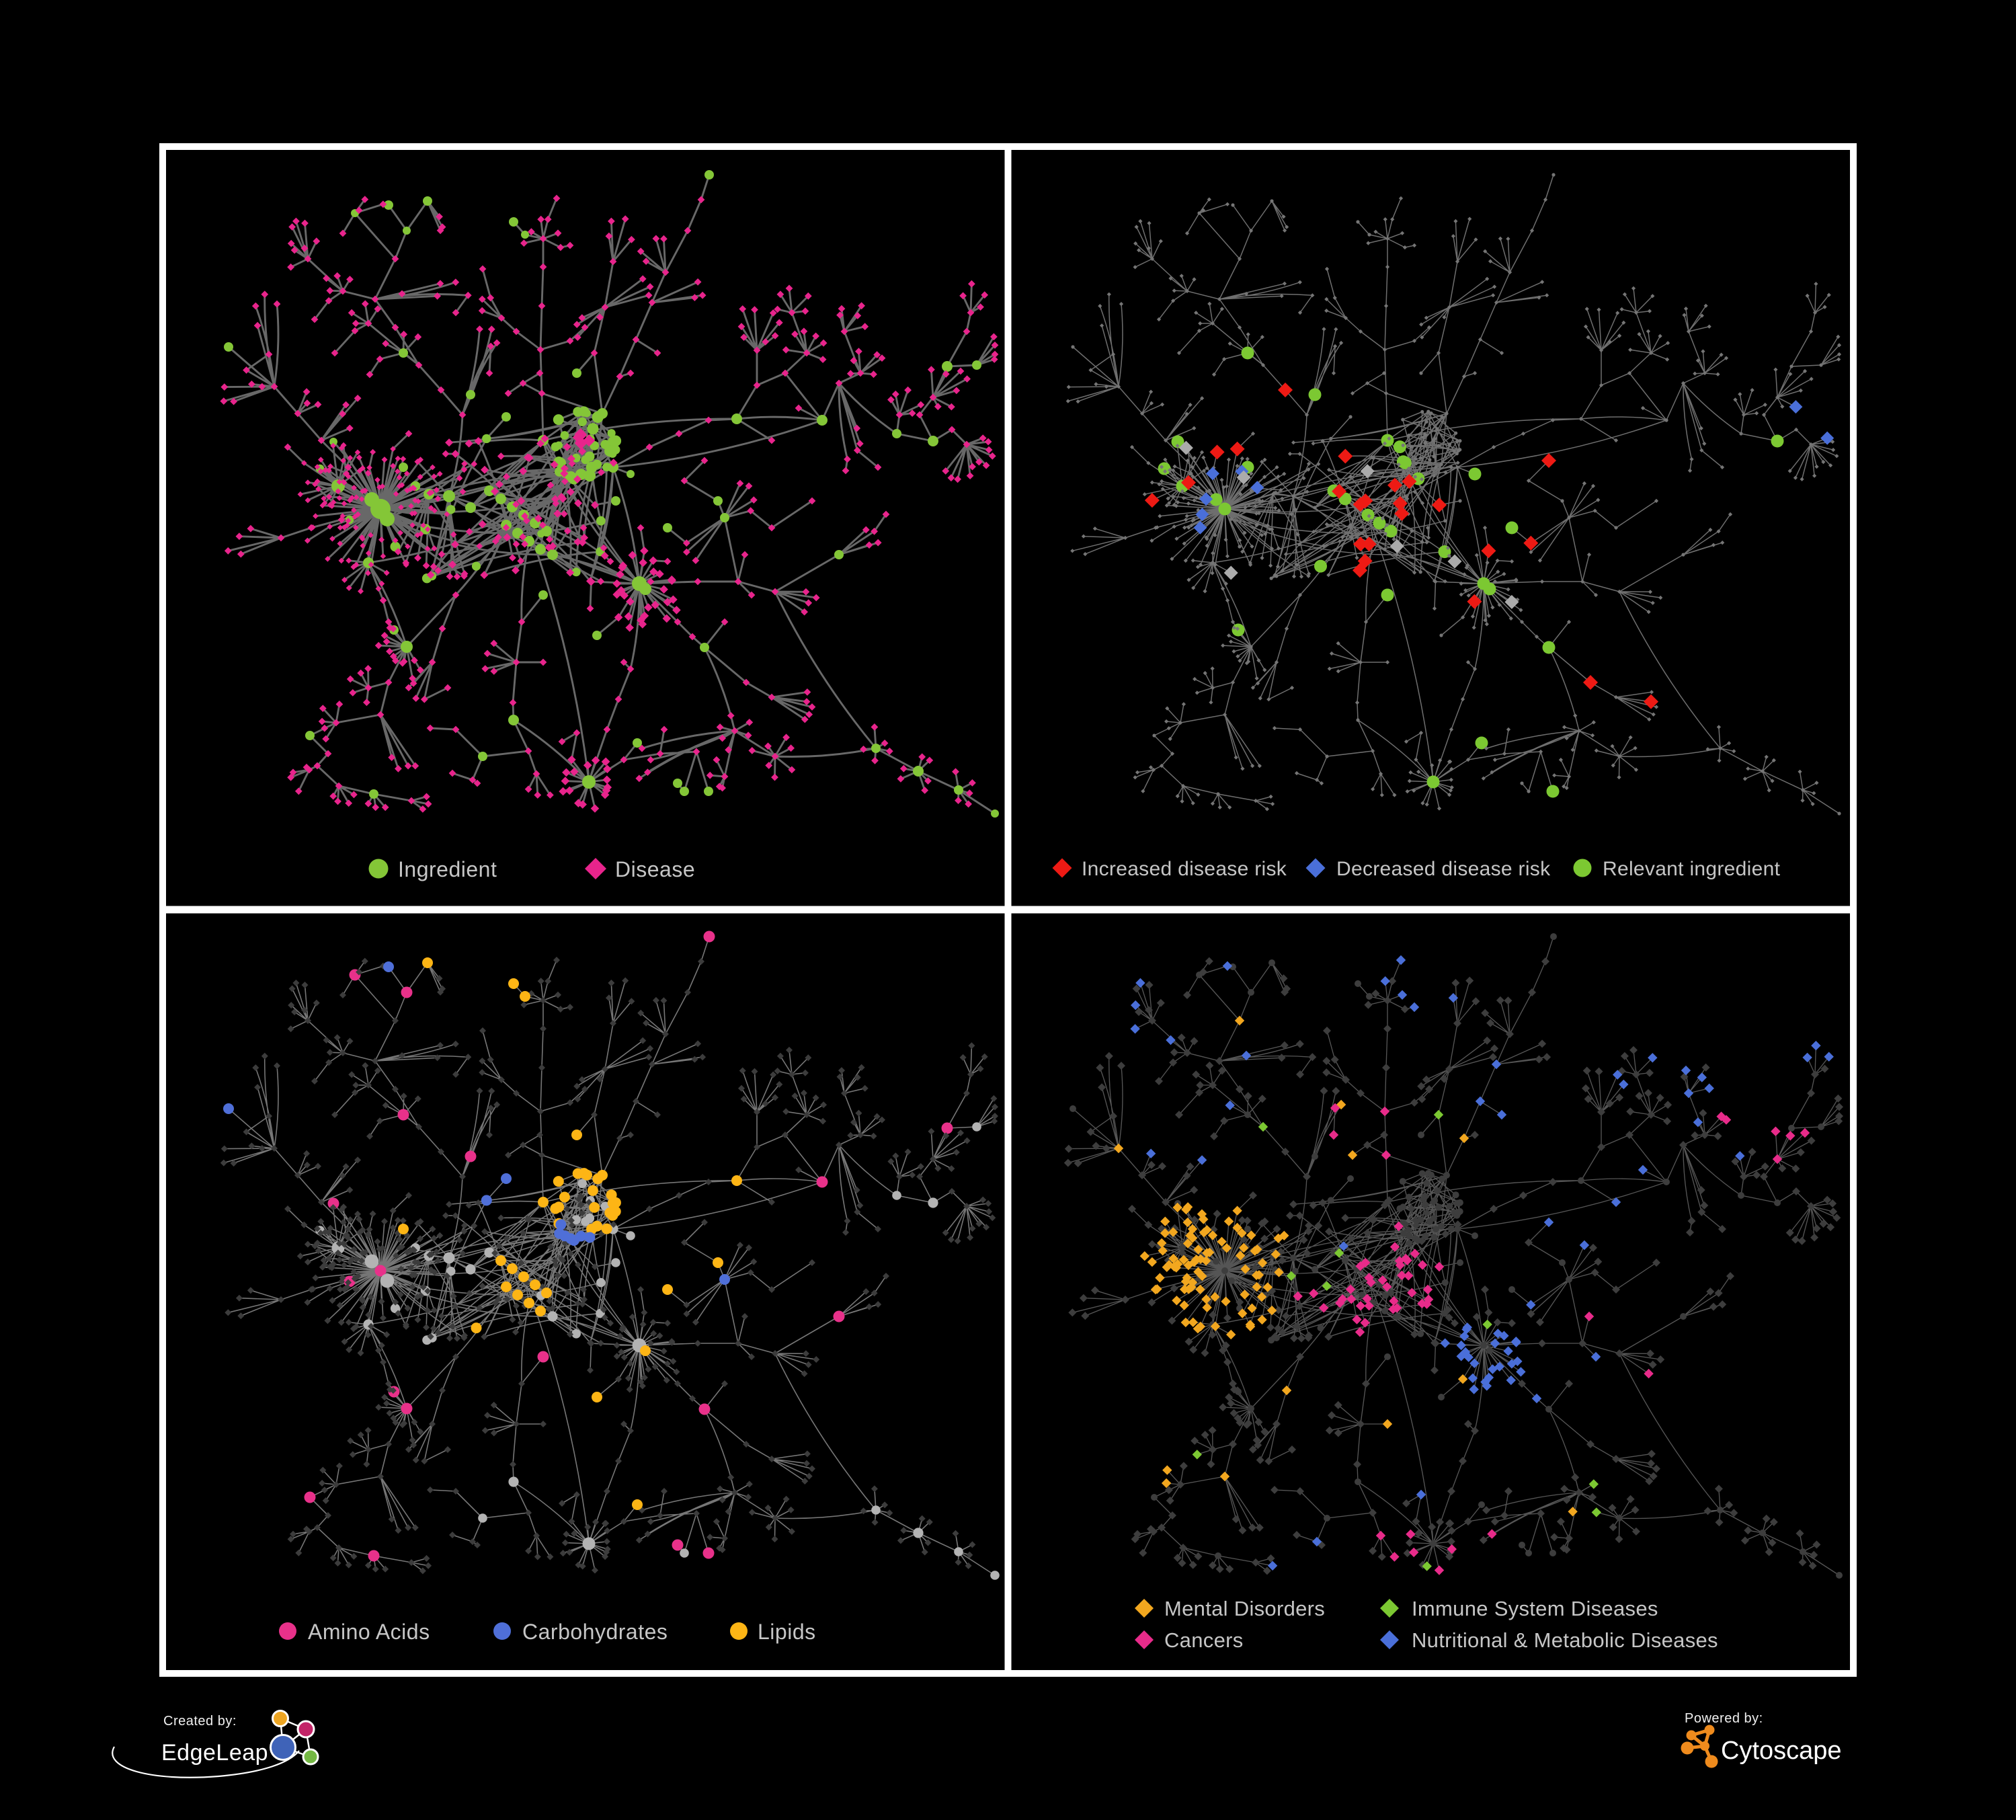  I want to click on svg-text: Powered by:, so click(1724, 1718).